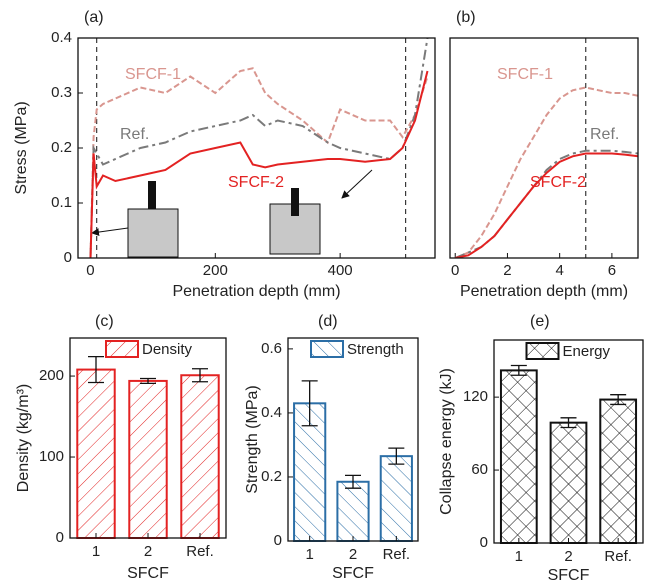 This screenshot has width=649, height=584. I want to click on y-tick-label: 0.6, so click(271, 348).